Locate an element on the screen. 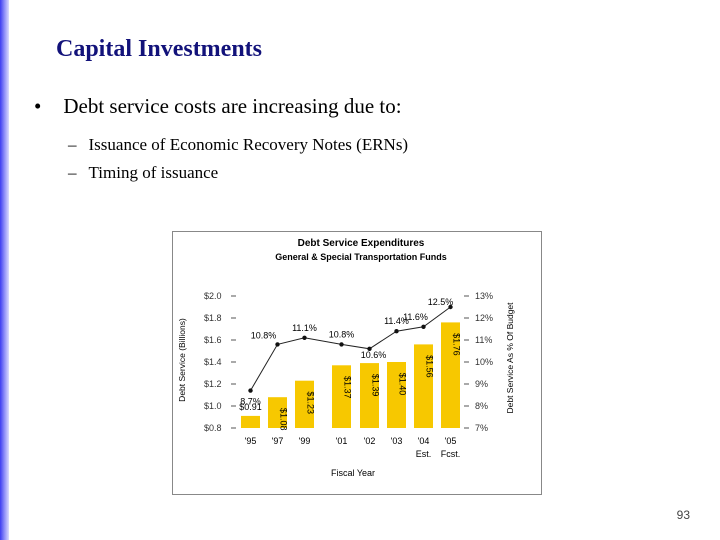 Image resolution: width=720 pixels, height=540 pixels. bar-value-label: $1.08 is located at coordinates (284, 419).